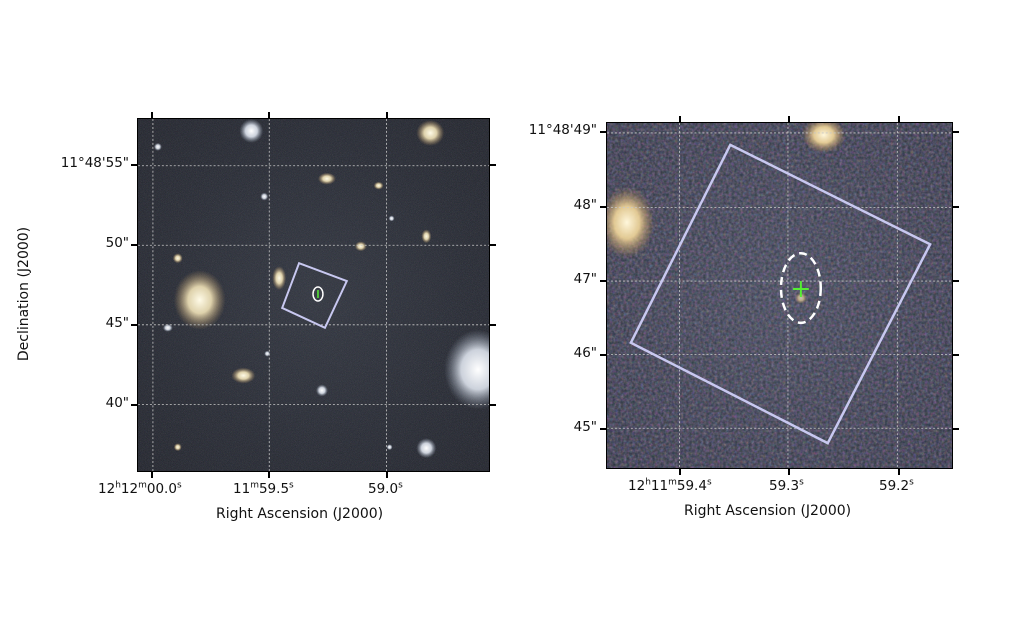 The image size is (1024, 640). What do you see at coordinates (768, 511) in the screenshot?
I see `right-x-axis-label: Right Ascension (J2000)` at bounding box center [768, 511].